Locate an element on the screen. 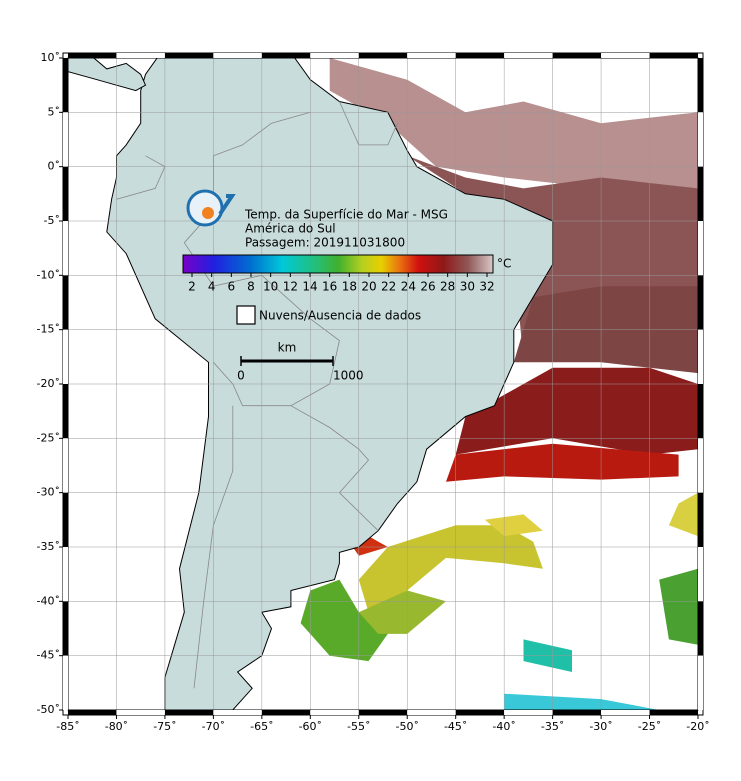 The height and width of the screenshot is (781, 741). colorbar-tick-label: 4 is located at coordinates (212, 287).